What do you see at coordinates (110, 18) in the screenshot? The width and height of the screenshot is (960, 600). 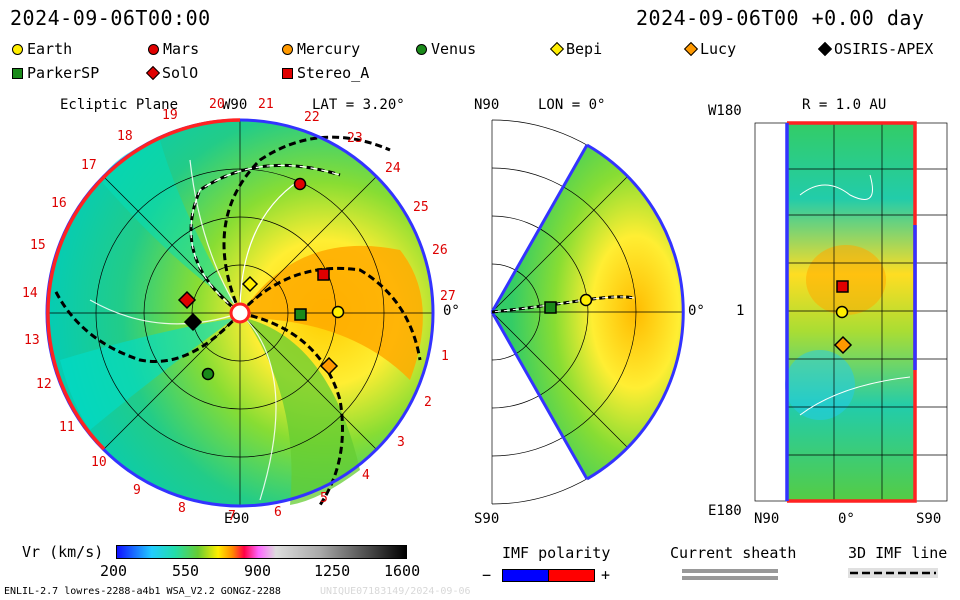 I see `datetime-left: 2024-09-06T00:00` at bounding box center [110, 18].